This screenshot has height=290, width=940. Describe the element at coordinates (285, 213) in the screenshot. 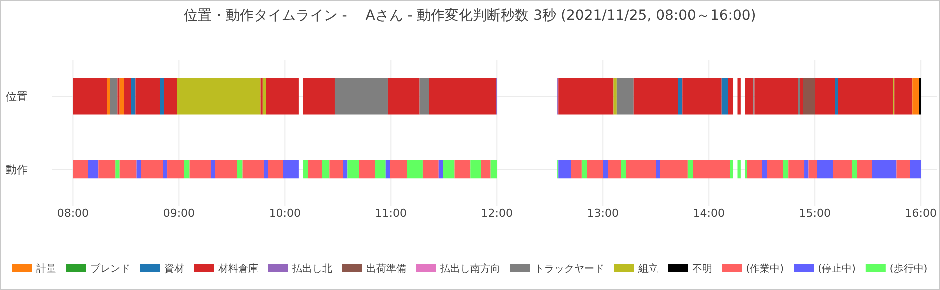

I see `x-tick-label: 10:00` at that location.